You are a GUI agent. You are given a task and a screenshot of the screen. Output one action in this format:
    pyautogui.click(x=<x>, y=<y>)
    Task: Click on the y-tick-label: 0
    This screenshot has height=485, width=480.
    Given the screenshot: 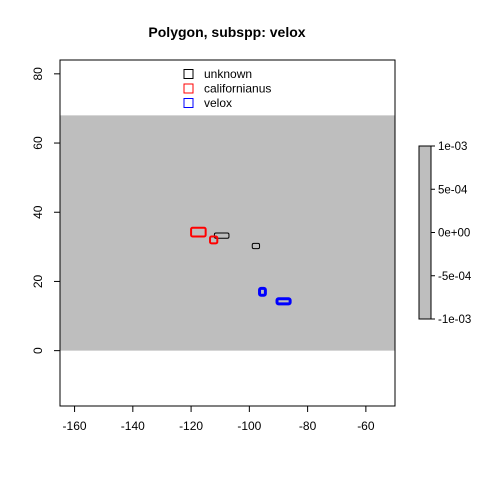 What is the action you would take?
    pyautogui.click(x=38, y=350)
    